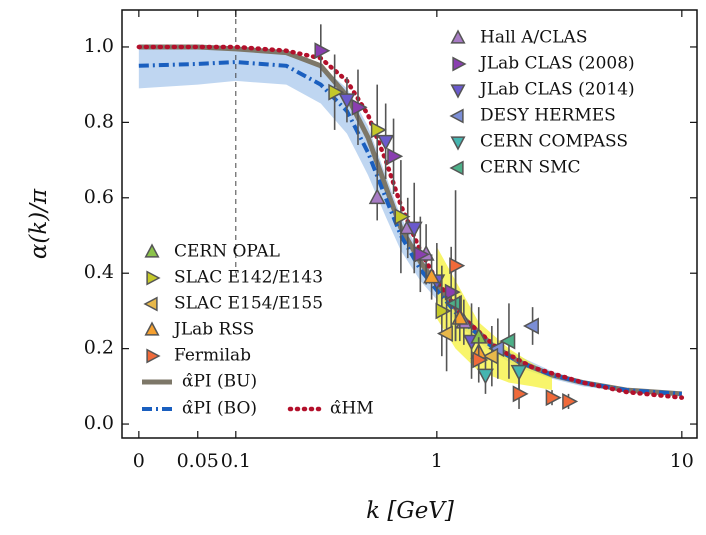  Describe the element at coordinates (99, 121) in the screenshot. I see `y-tick-label: 0.8` at that location.